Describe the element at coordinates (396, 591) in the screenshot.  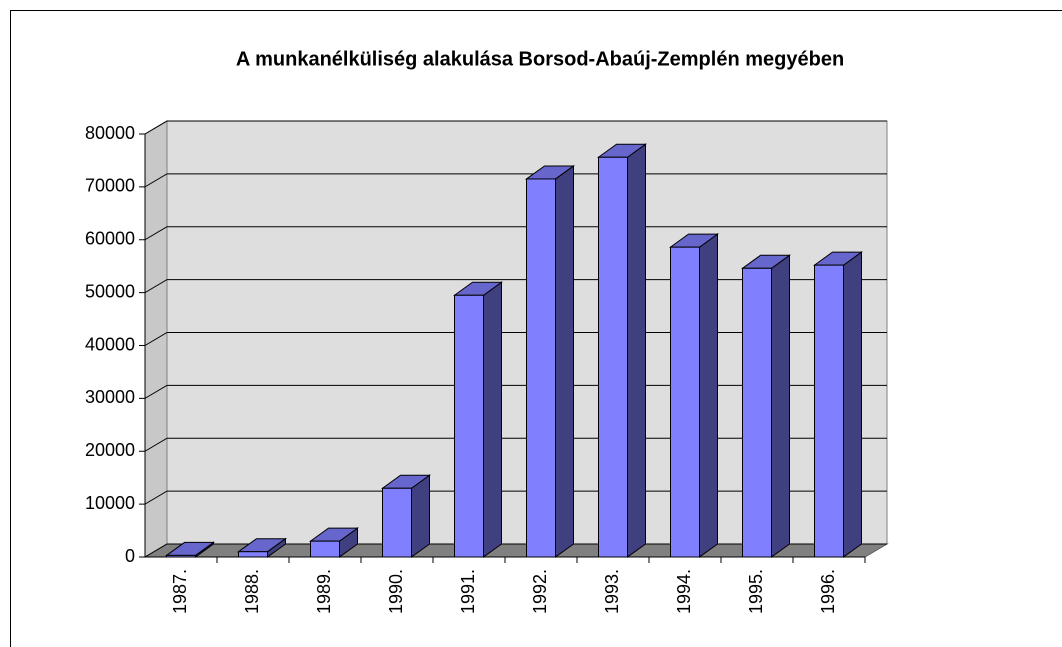
I see `x-tick-label: 1990.` at that location.